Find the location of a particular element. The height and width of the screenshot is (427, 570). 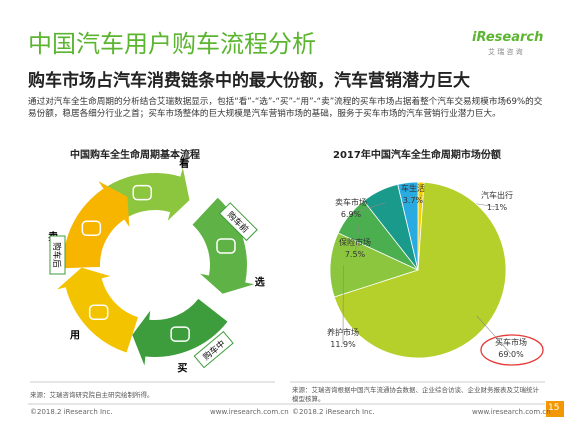

chart-title: 2017年中国汽车全生命周期市场份额 is located at coordinates (417, 155).